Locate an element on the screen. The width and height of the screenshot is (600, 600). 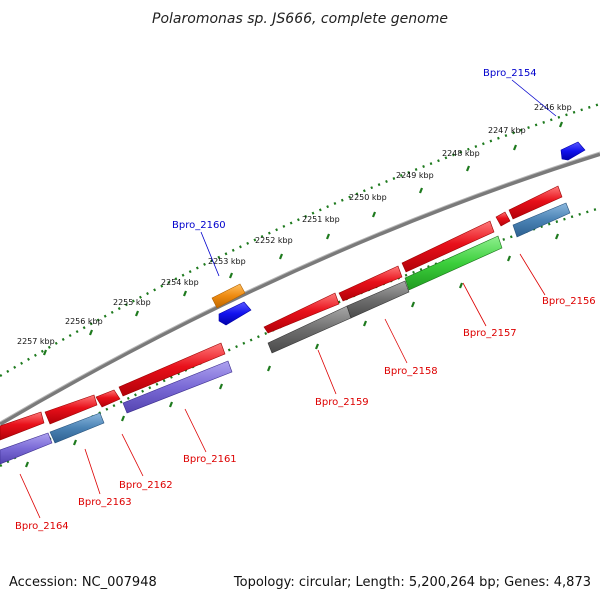
gene-label-bpro-2158: Bpro_2158 is located at coordinates (411, 371).